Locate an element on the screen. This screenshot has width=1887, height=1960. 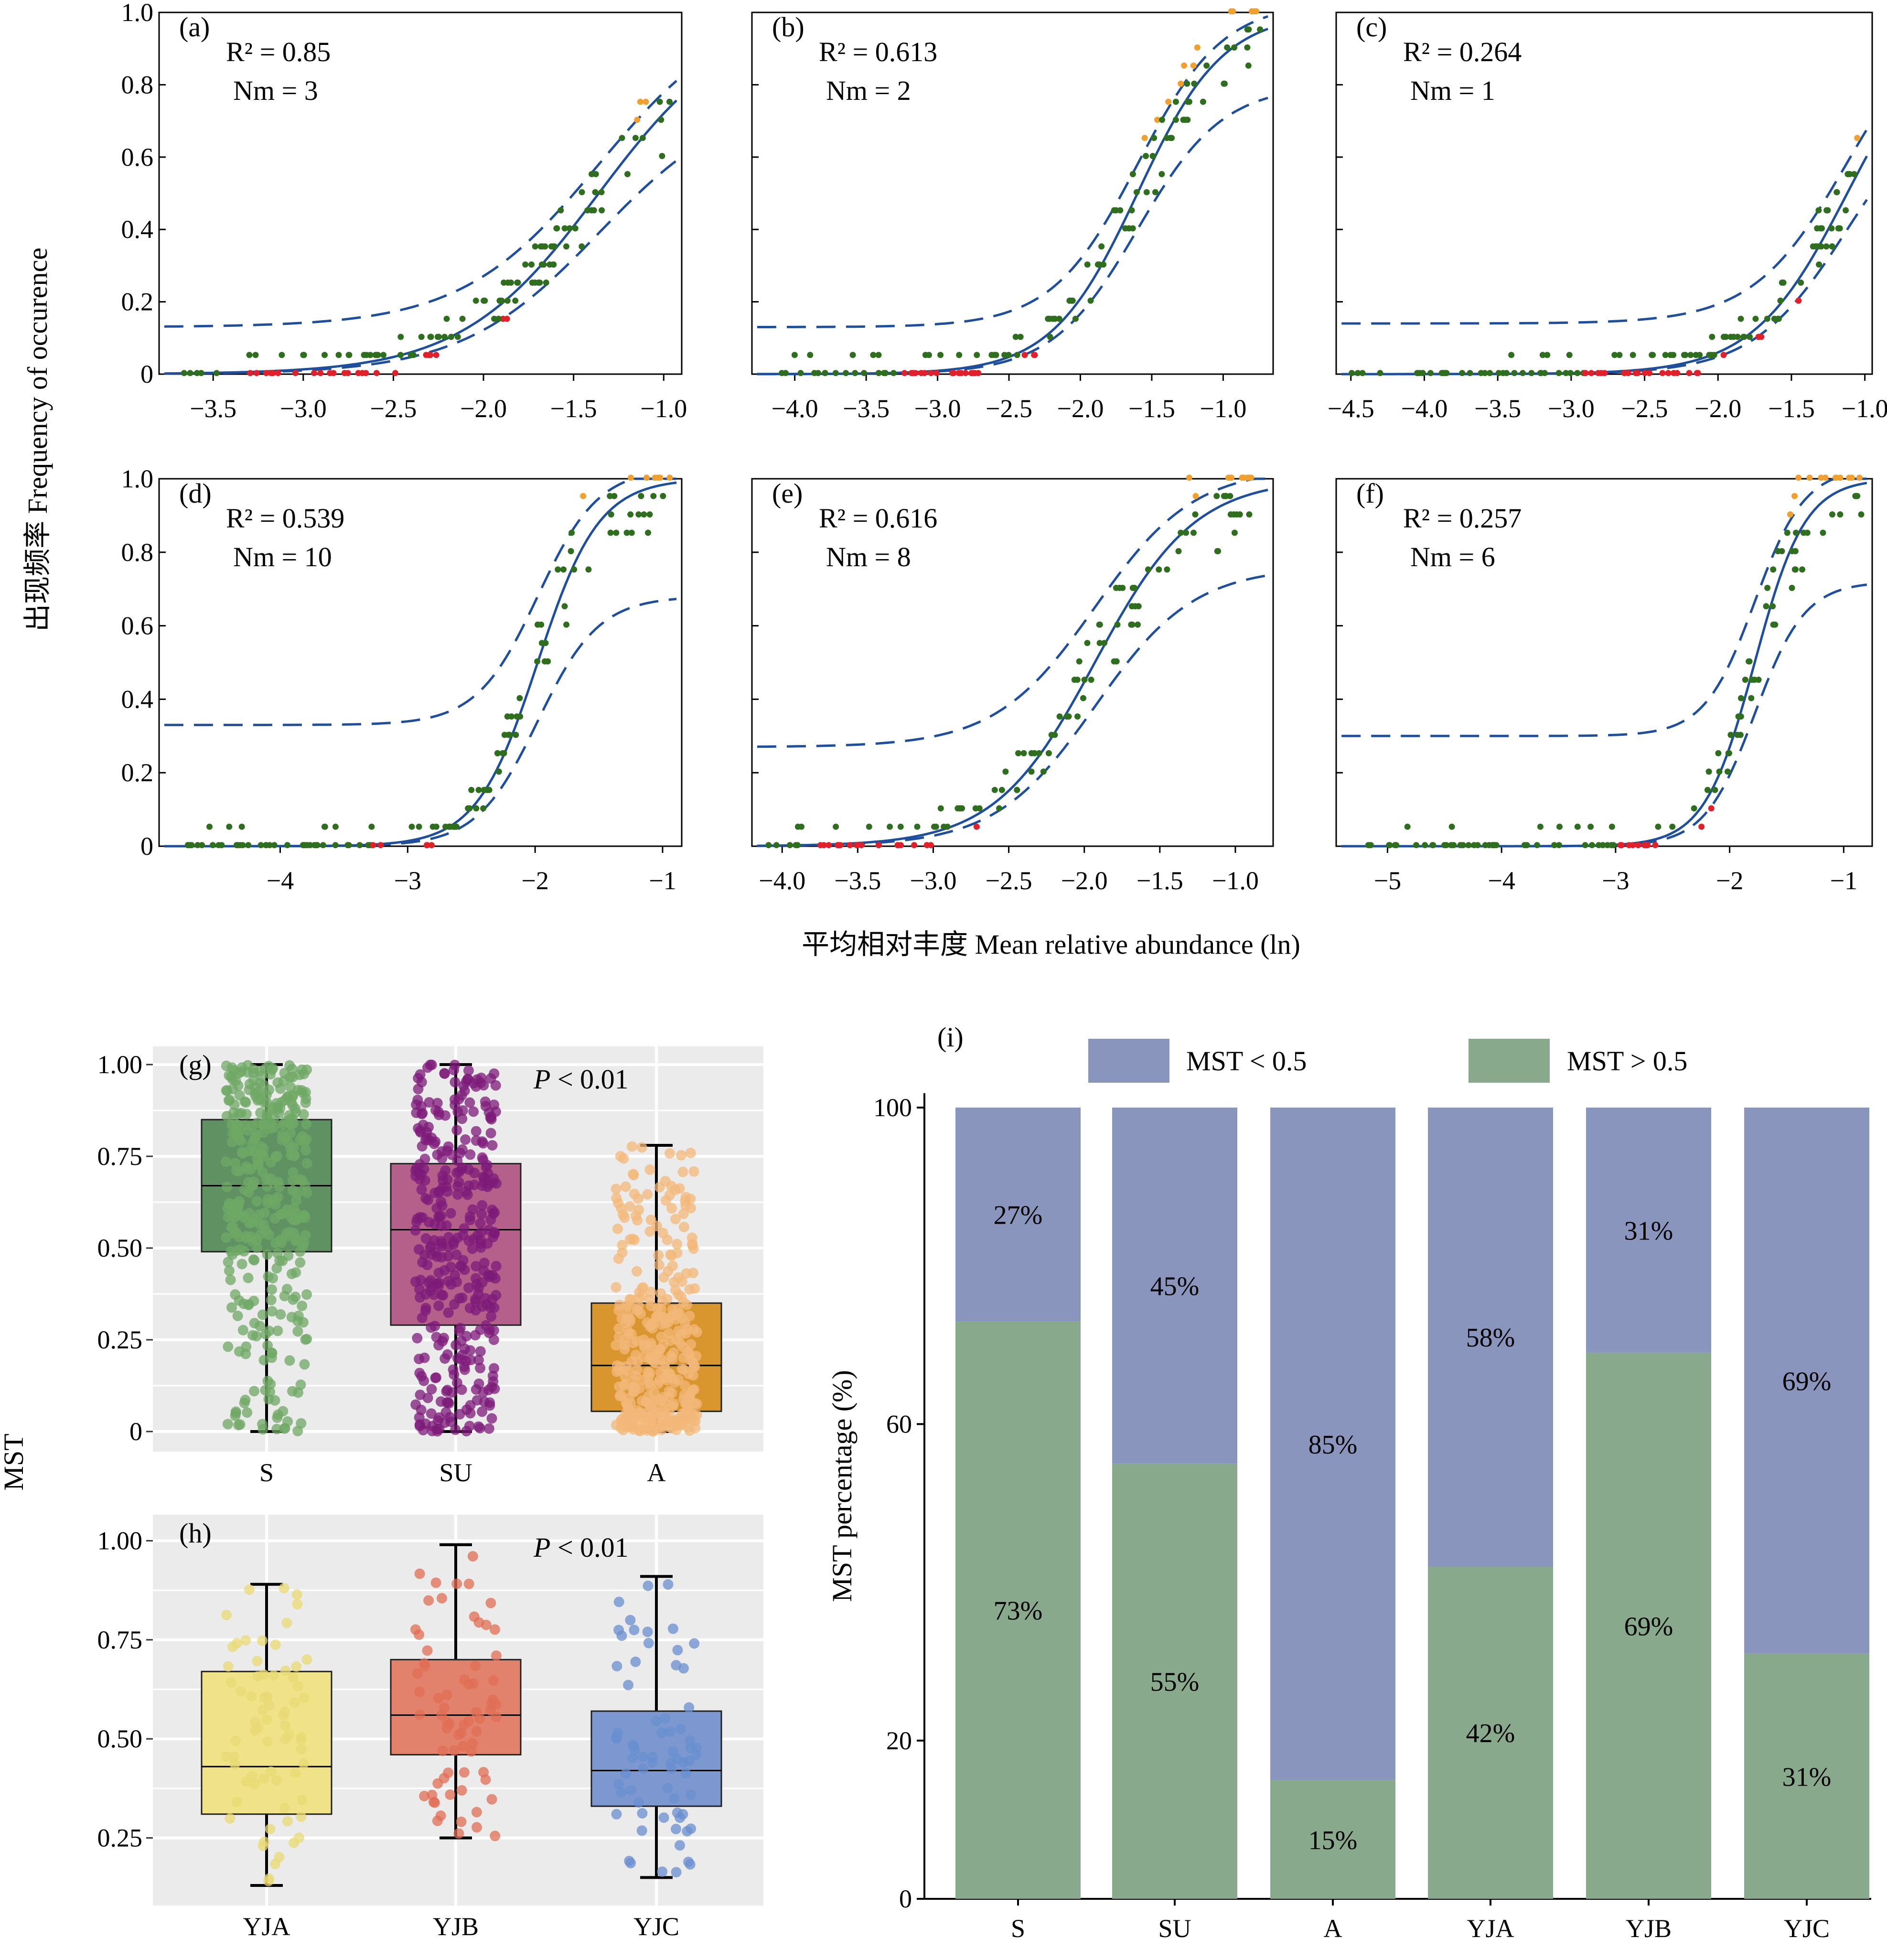
legend-swatch-lt is located at coordinates (1129, 1061).